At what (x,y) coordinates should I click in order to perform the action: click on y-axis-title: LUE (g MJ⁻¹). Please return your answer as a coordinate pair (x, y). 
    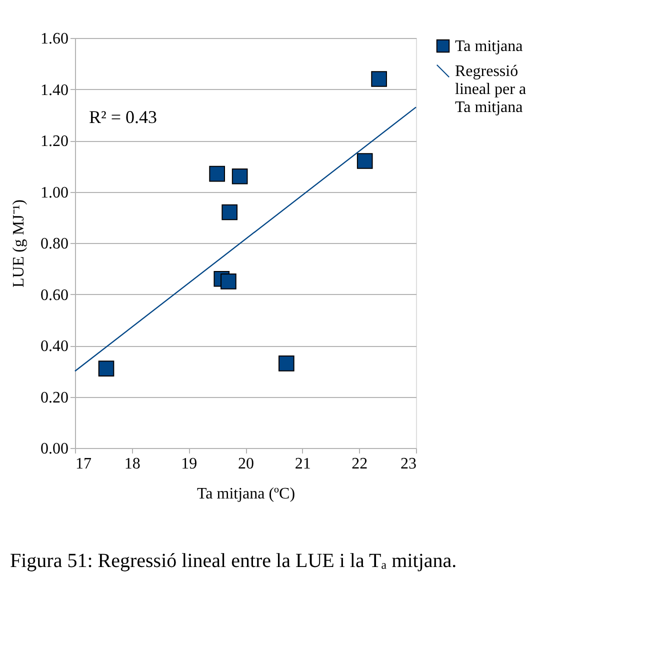
    Looking at the image, I should click on (19, 243).